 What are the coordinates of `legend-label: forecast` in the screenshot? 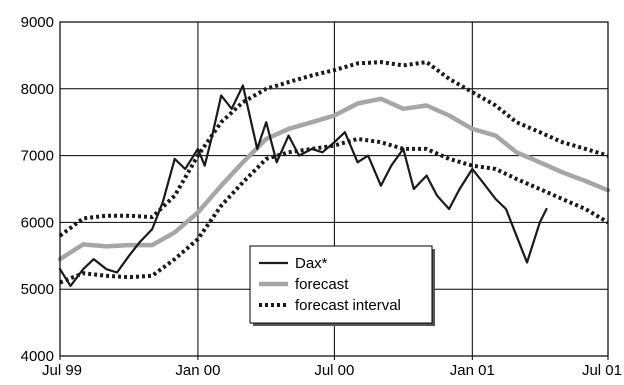 It's located at (322, 284).